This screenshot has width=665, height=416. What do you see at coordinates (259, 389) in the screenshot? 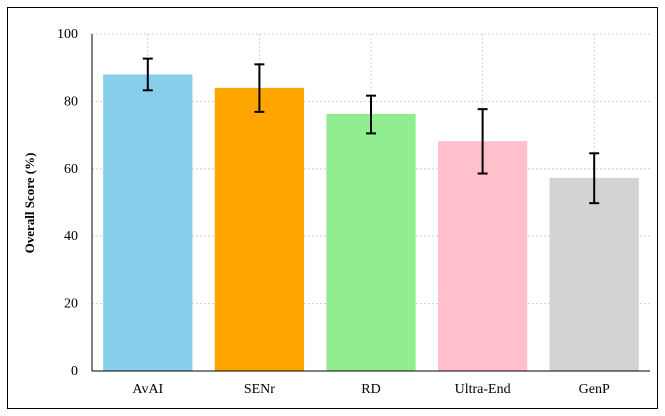
I see `x-tick-label: SENr` at bounding box center [259, 389].